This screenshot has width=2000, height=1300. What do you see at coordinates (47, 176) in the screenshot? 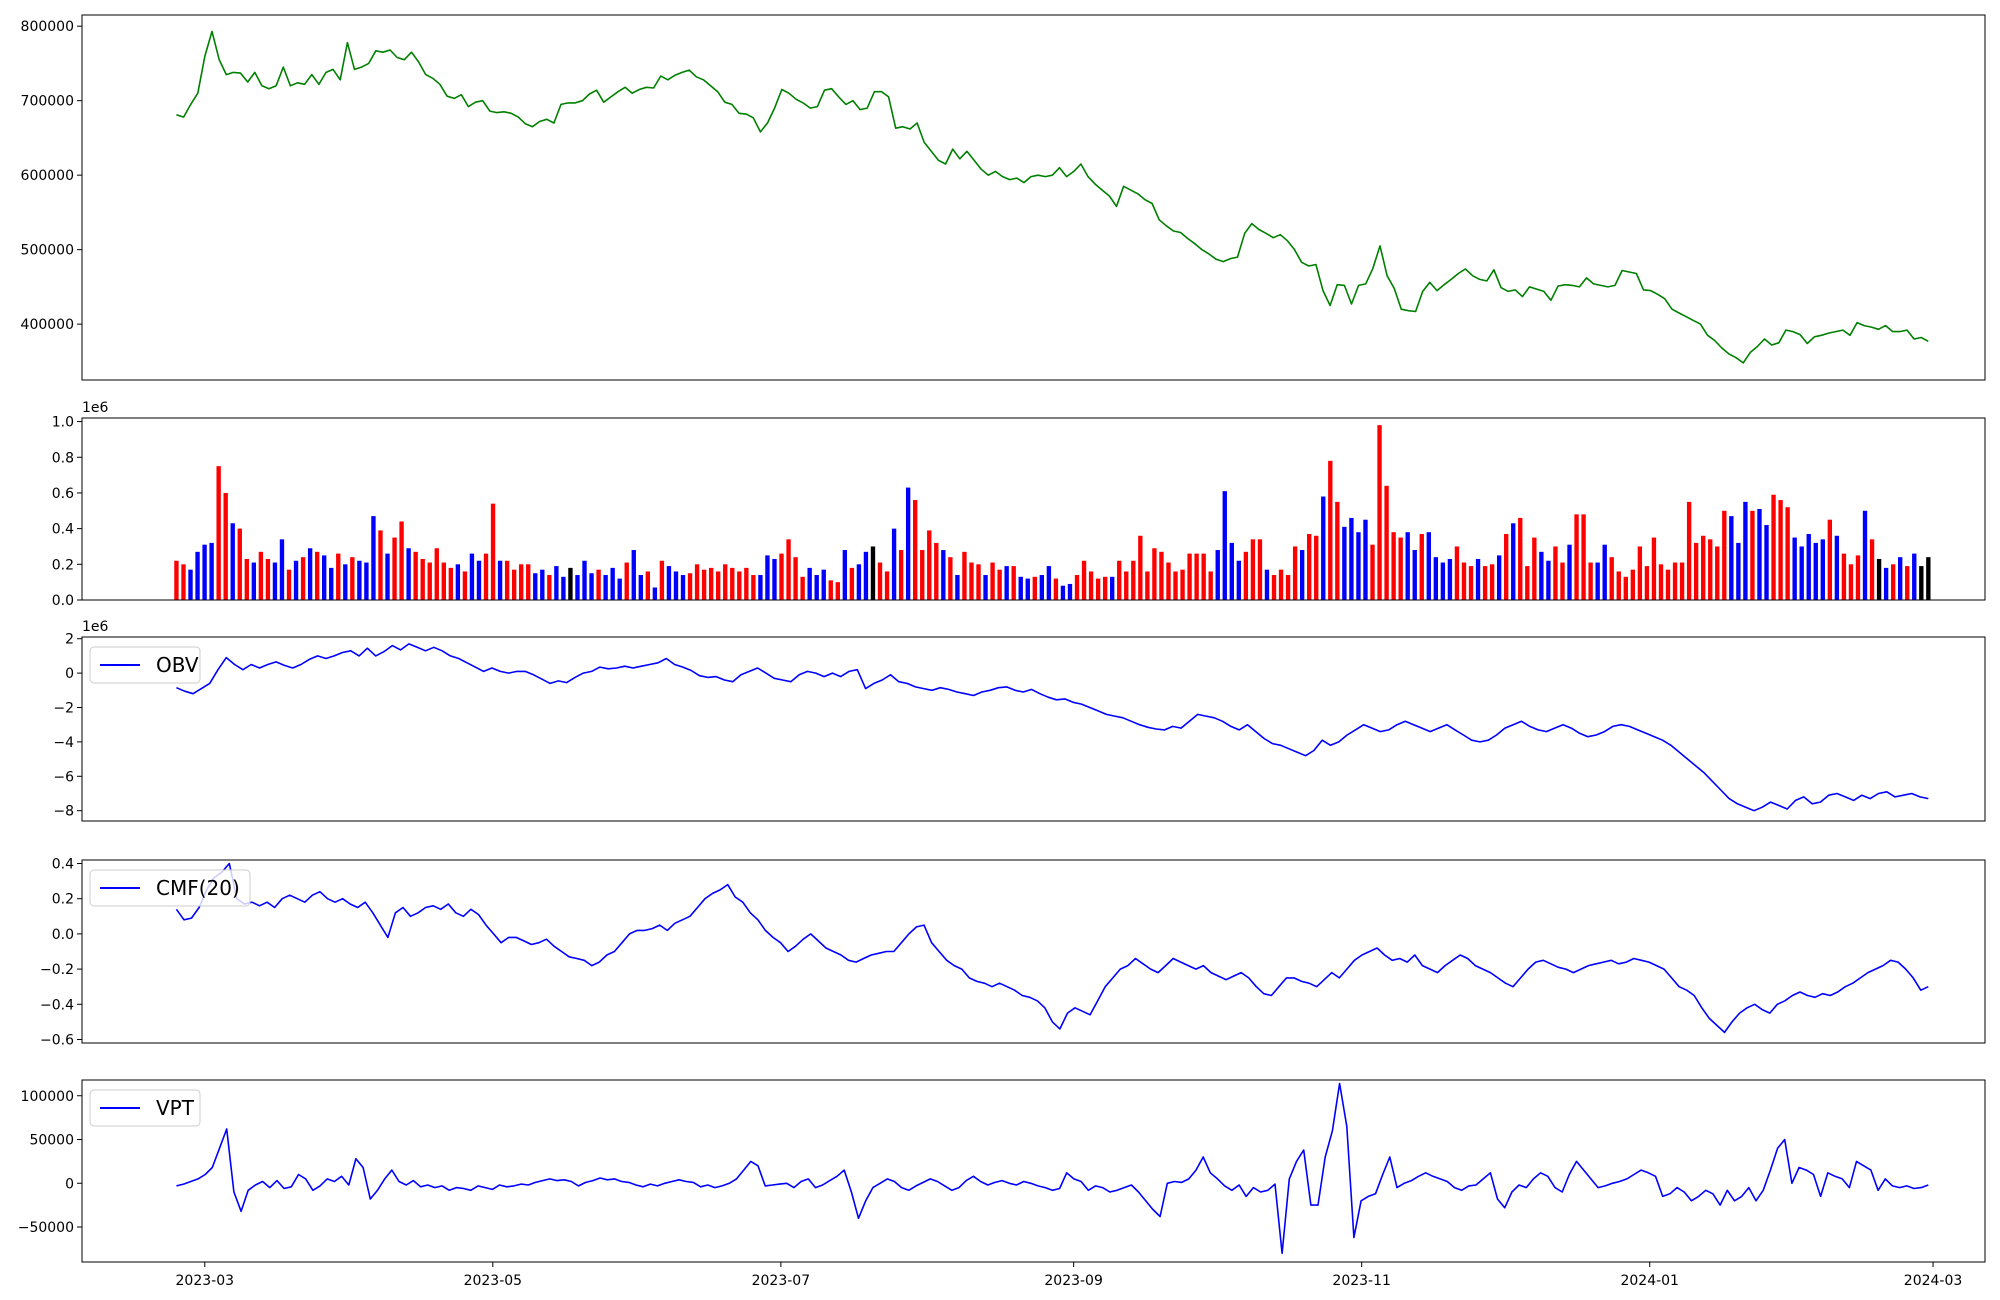
I see `price-ytick-label: 600000` at bounding box center [47, 176].